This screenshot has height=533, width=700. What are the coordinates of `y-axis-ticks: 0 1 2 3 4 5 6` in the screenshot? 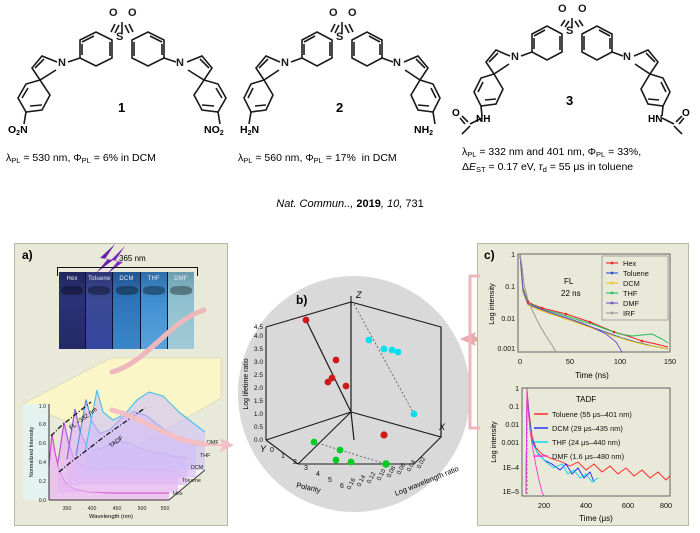 It's located at (307, 468).